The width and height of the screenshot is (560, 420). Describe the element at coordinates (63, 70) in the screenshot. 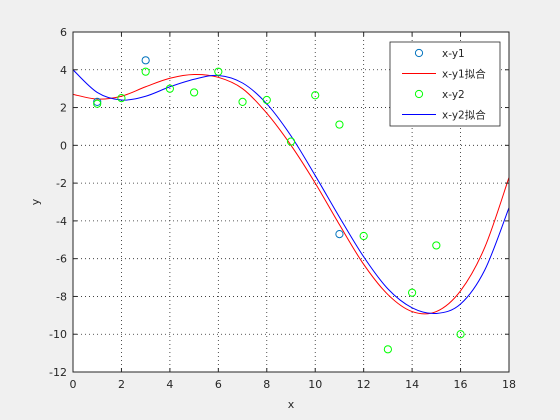

I see `y-tick-label: 4` at that location.